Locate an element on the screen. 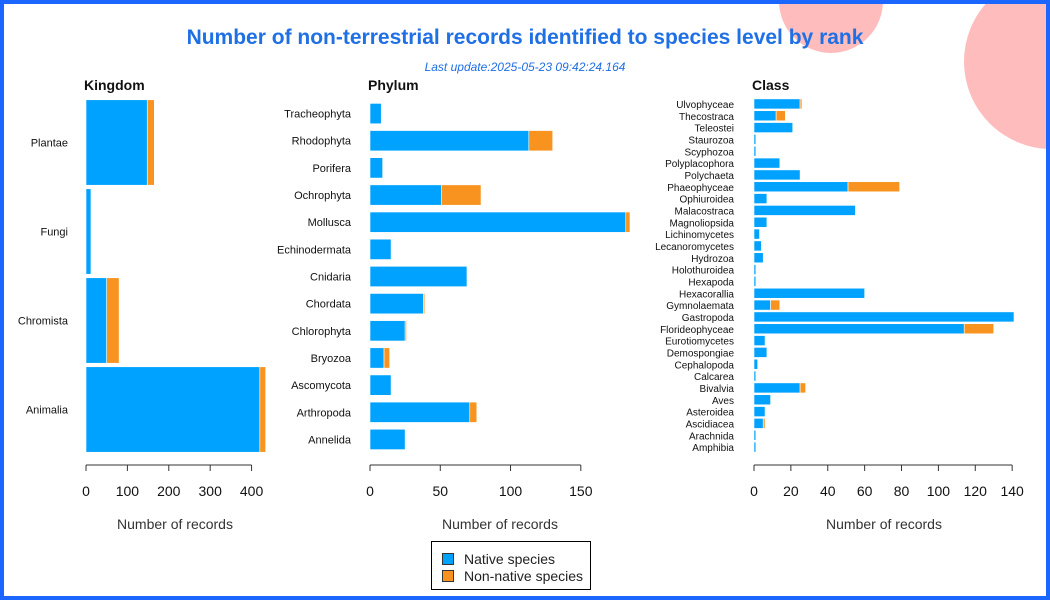 This screenshot has height=600, width=1050. class-x-tick-label: 80 is located at coordinates (902, 491).